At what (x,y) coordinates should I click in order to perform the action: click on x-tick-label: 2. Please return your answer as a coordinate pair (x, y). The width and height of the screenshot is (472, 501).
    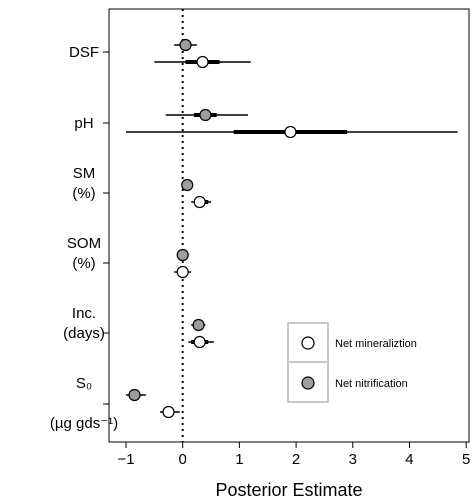
    Looking at the image, I should click on (296, 459).